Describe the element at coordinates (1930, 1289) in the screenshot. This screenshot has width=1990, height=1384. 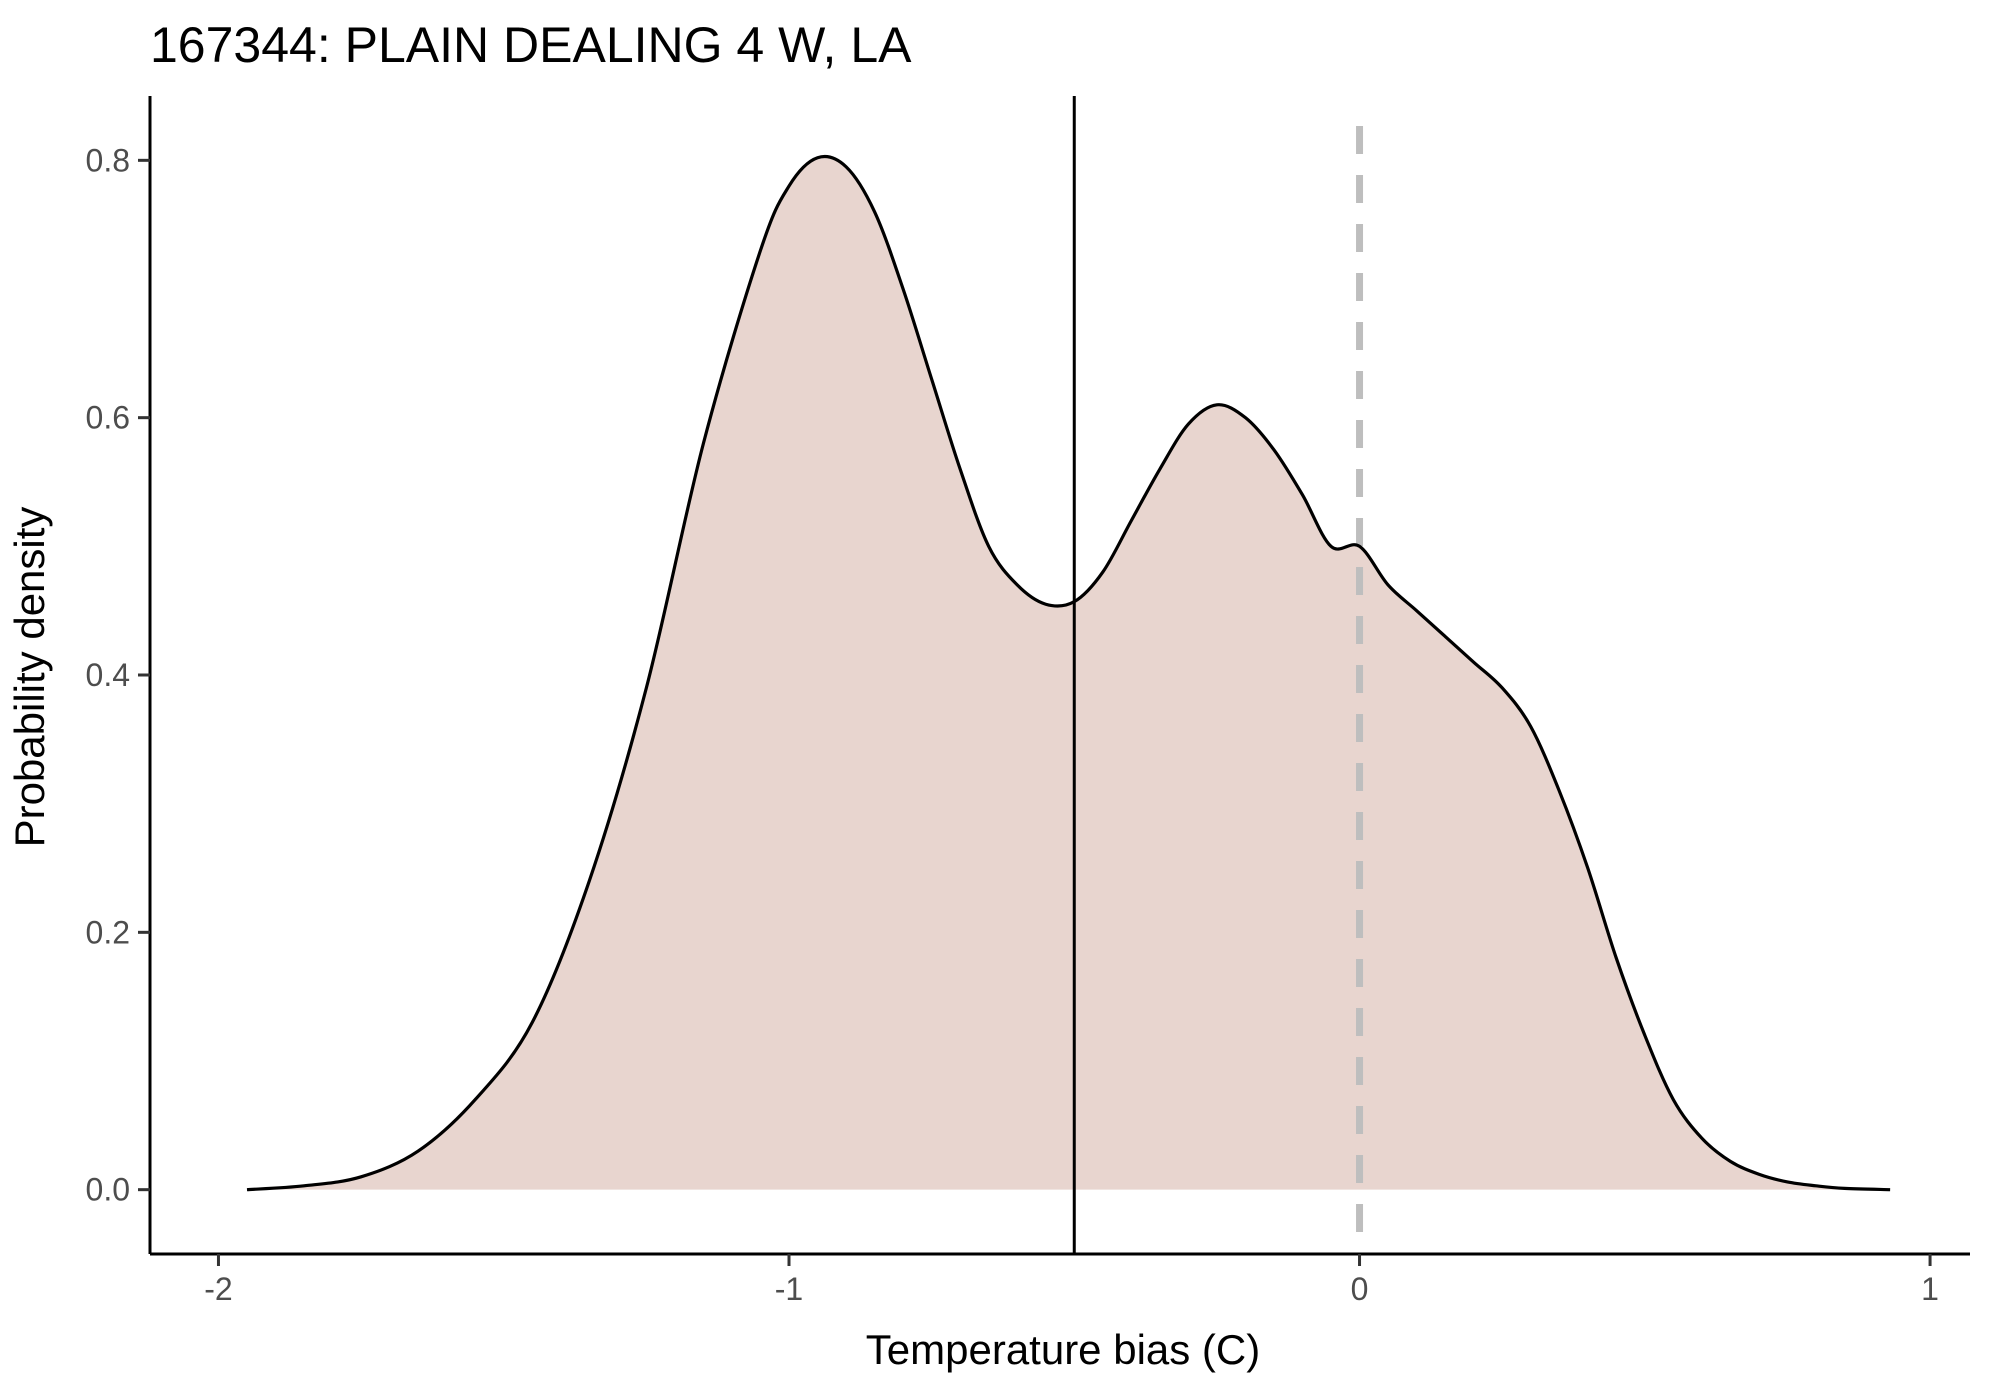
I see `x-tick-label: 1` at that location.